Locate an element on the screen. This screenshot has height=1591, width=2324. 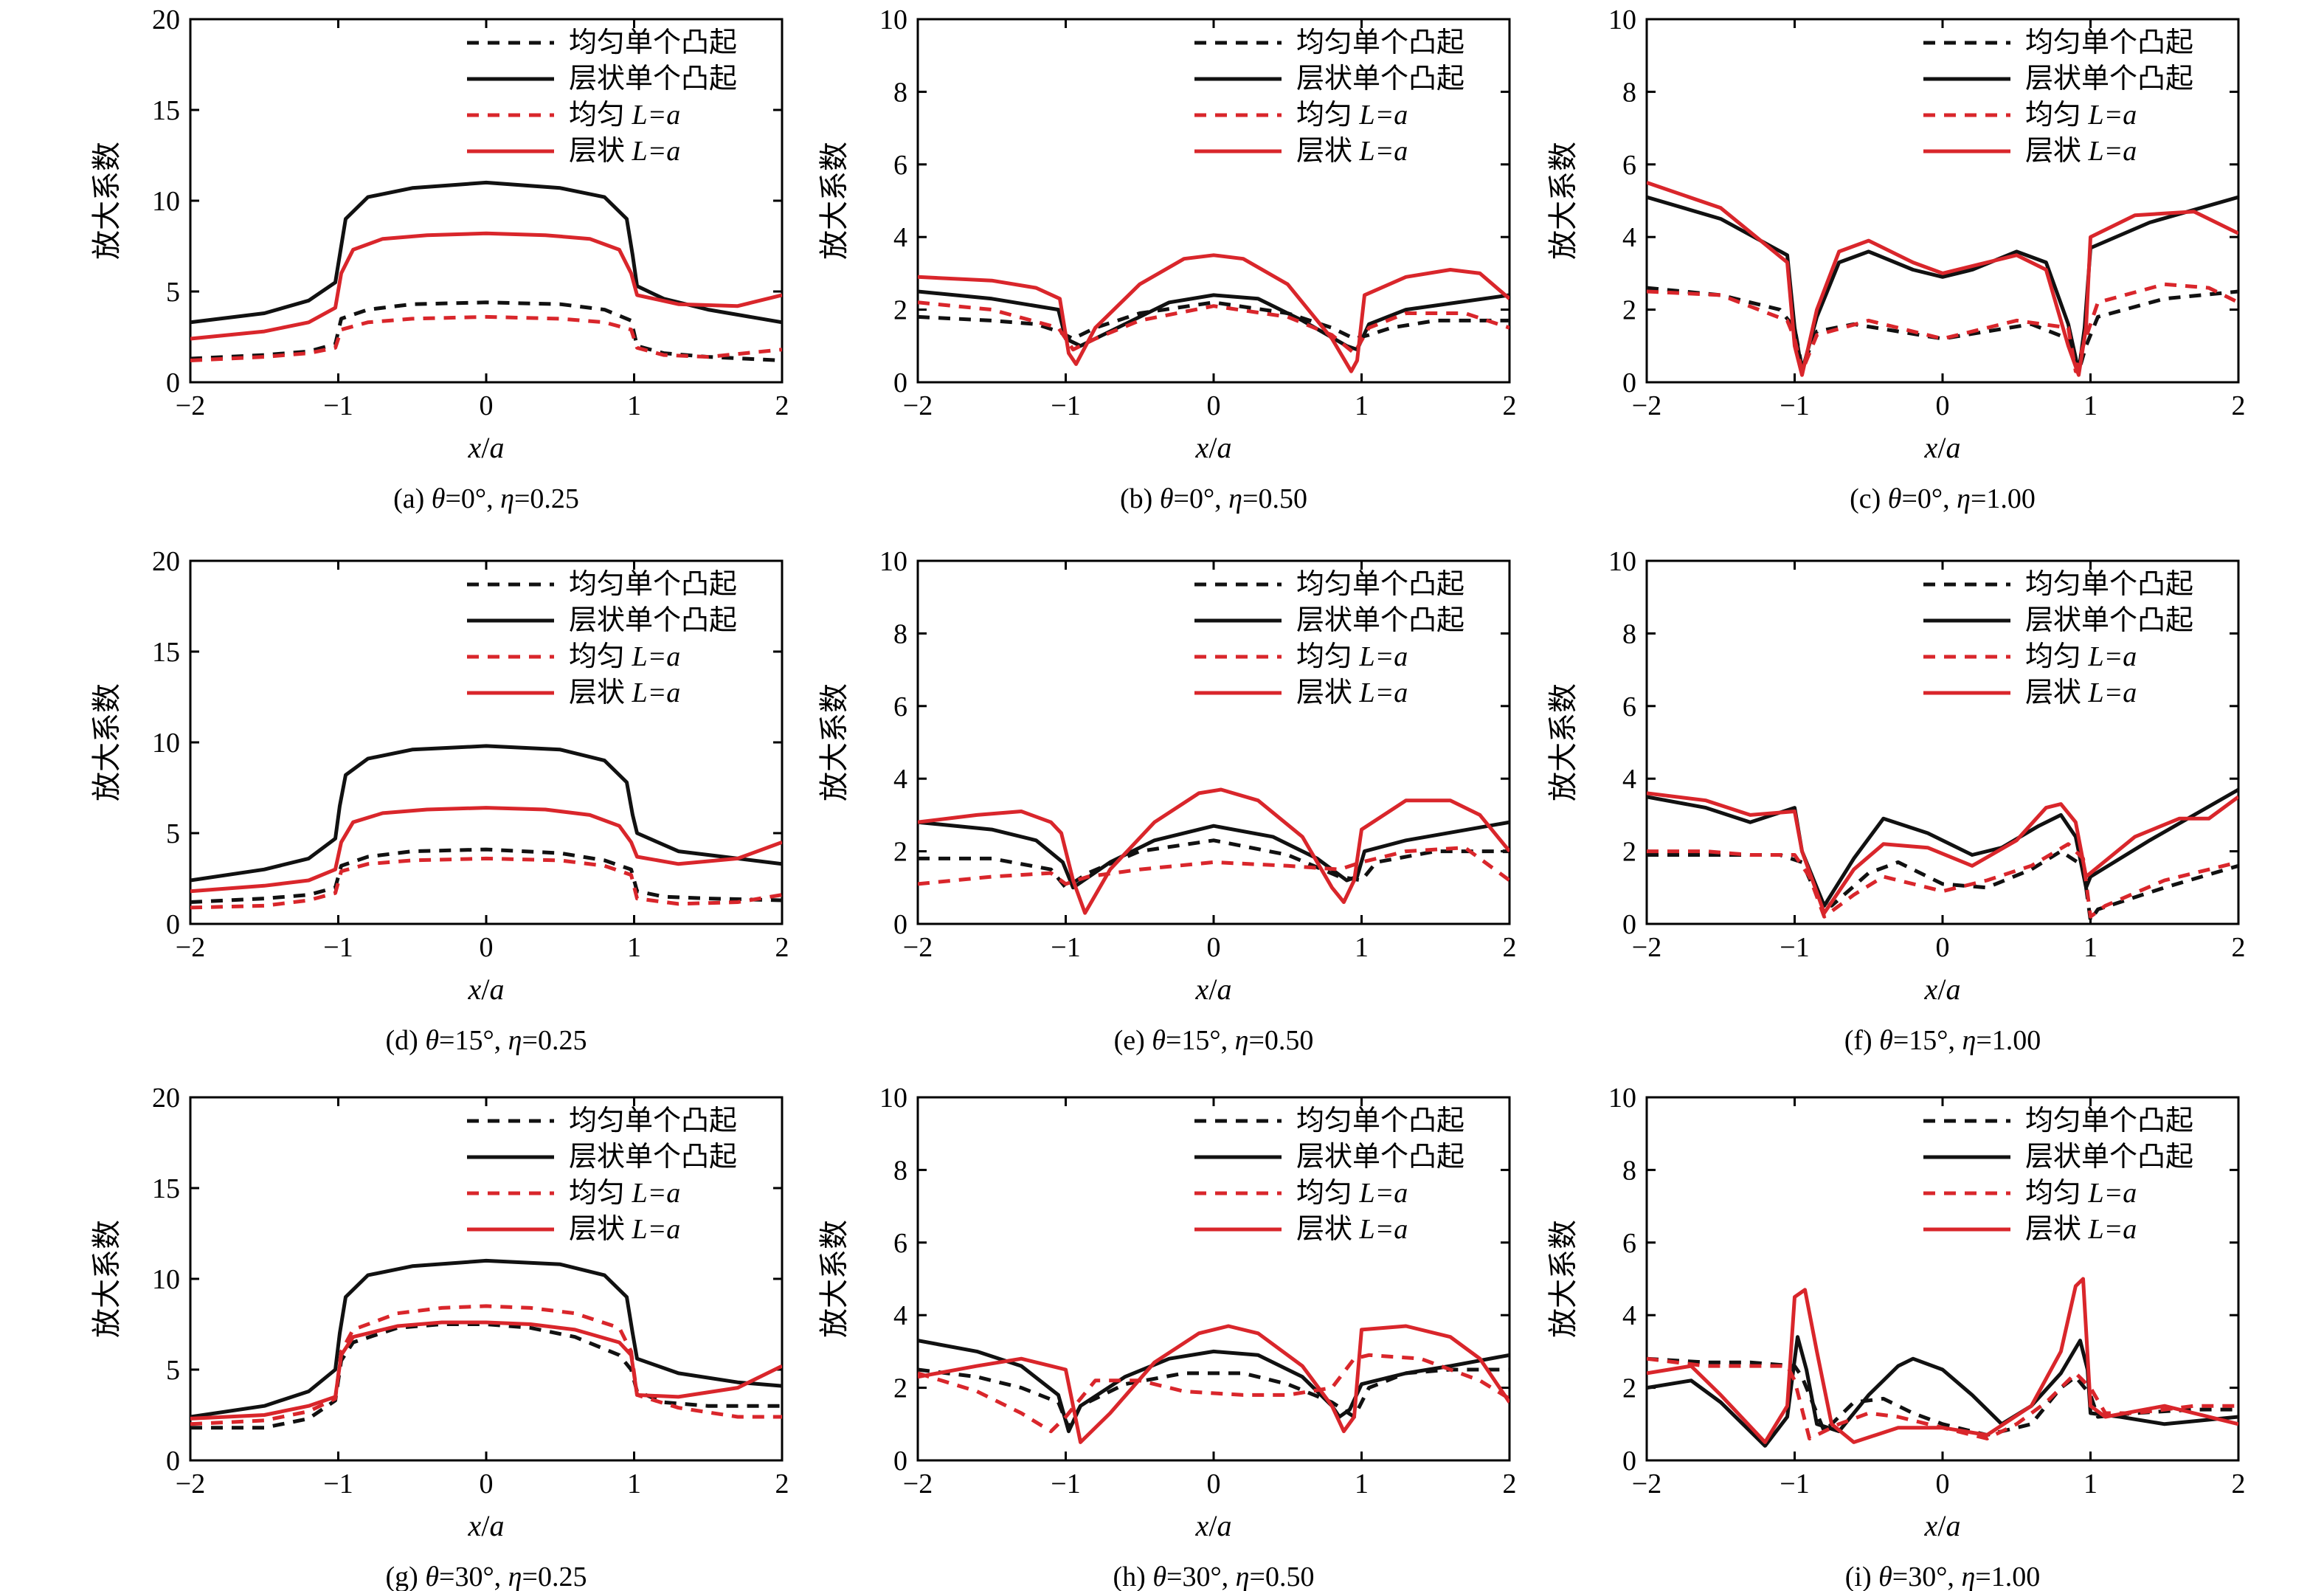
y-tick-label: 6 is located at coordinates (900, 165).